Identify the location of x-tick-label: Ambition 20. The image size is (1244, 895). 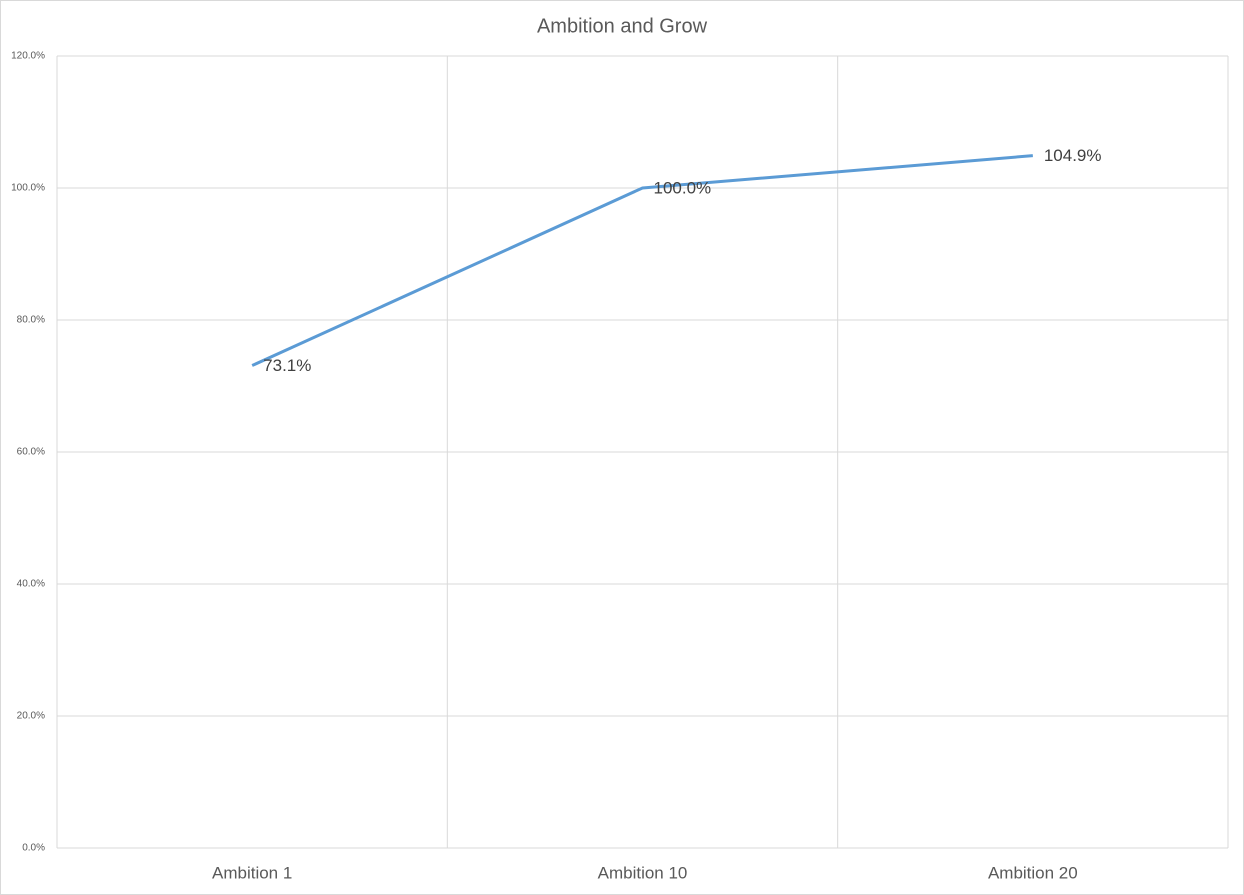
(1033, 872).